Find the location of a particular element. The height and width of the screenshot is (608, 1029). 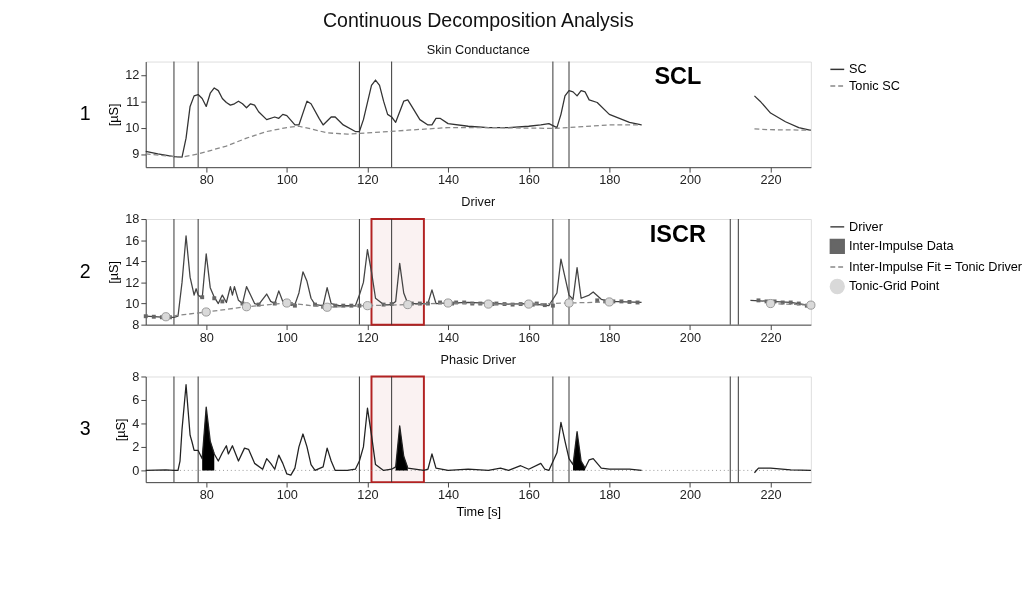

y-tick-label: 0 is located at coordinates (136, 470).